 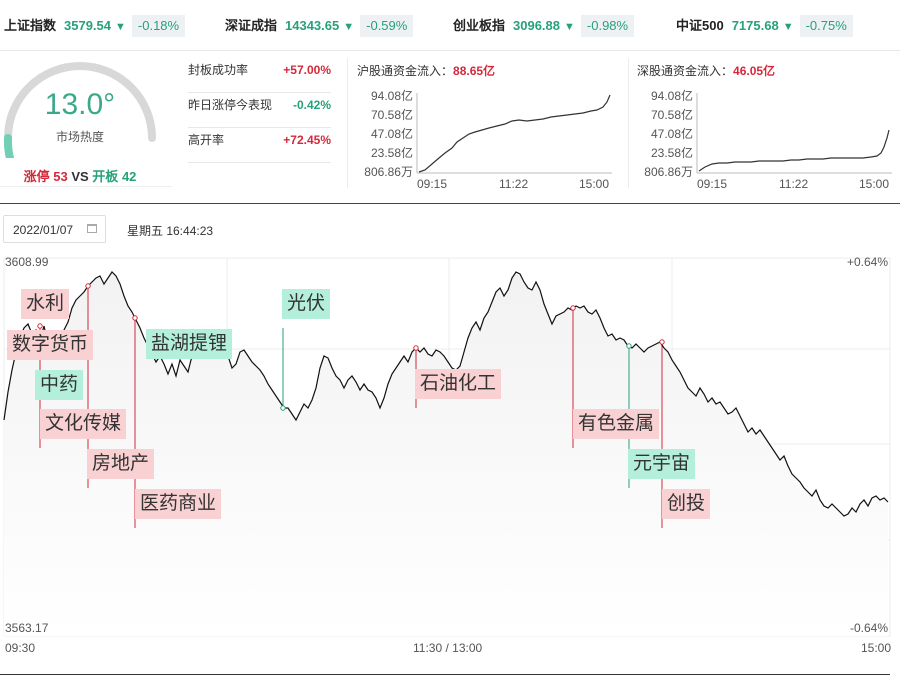 What do you see at coordinates (307, 140) in the screenshot?
I see `stat-value: +72.45%` at bounding box center [307, 140].